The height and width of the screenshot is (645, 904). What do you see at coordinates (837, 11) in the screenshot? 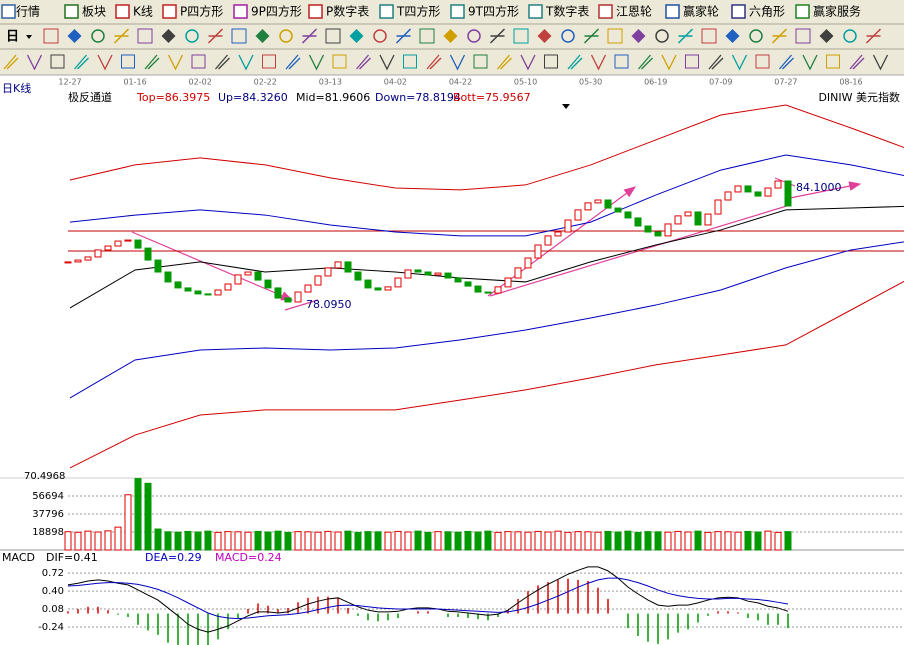
I see `menu-item: 赢家服务` at bounding box center [837, 11].